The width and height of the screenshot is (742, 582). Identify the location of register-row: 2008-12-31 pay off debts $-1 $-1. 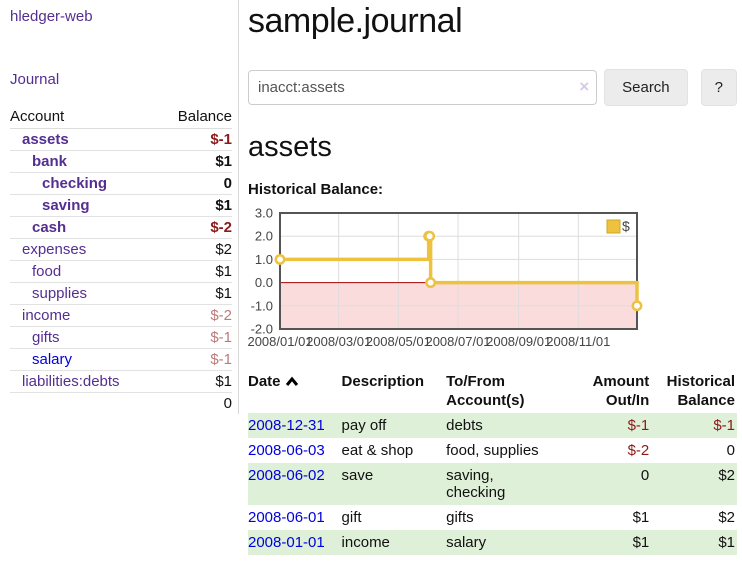
(492, 425).